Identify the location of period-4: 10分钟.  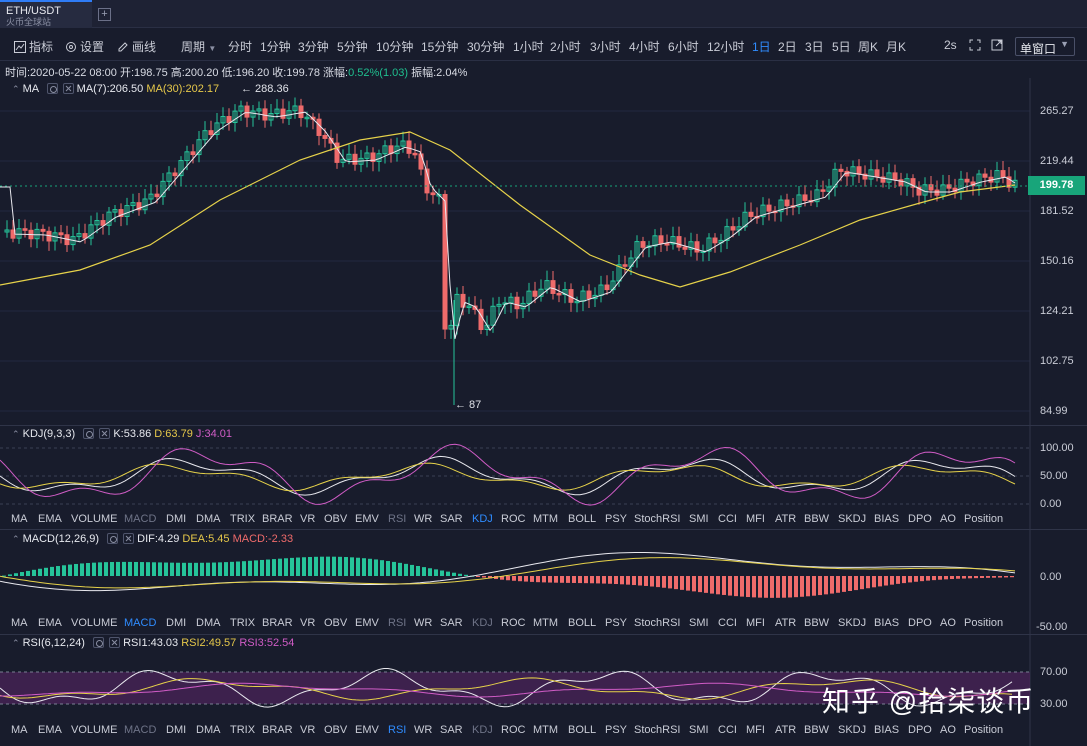
(395, 47).